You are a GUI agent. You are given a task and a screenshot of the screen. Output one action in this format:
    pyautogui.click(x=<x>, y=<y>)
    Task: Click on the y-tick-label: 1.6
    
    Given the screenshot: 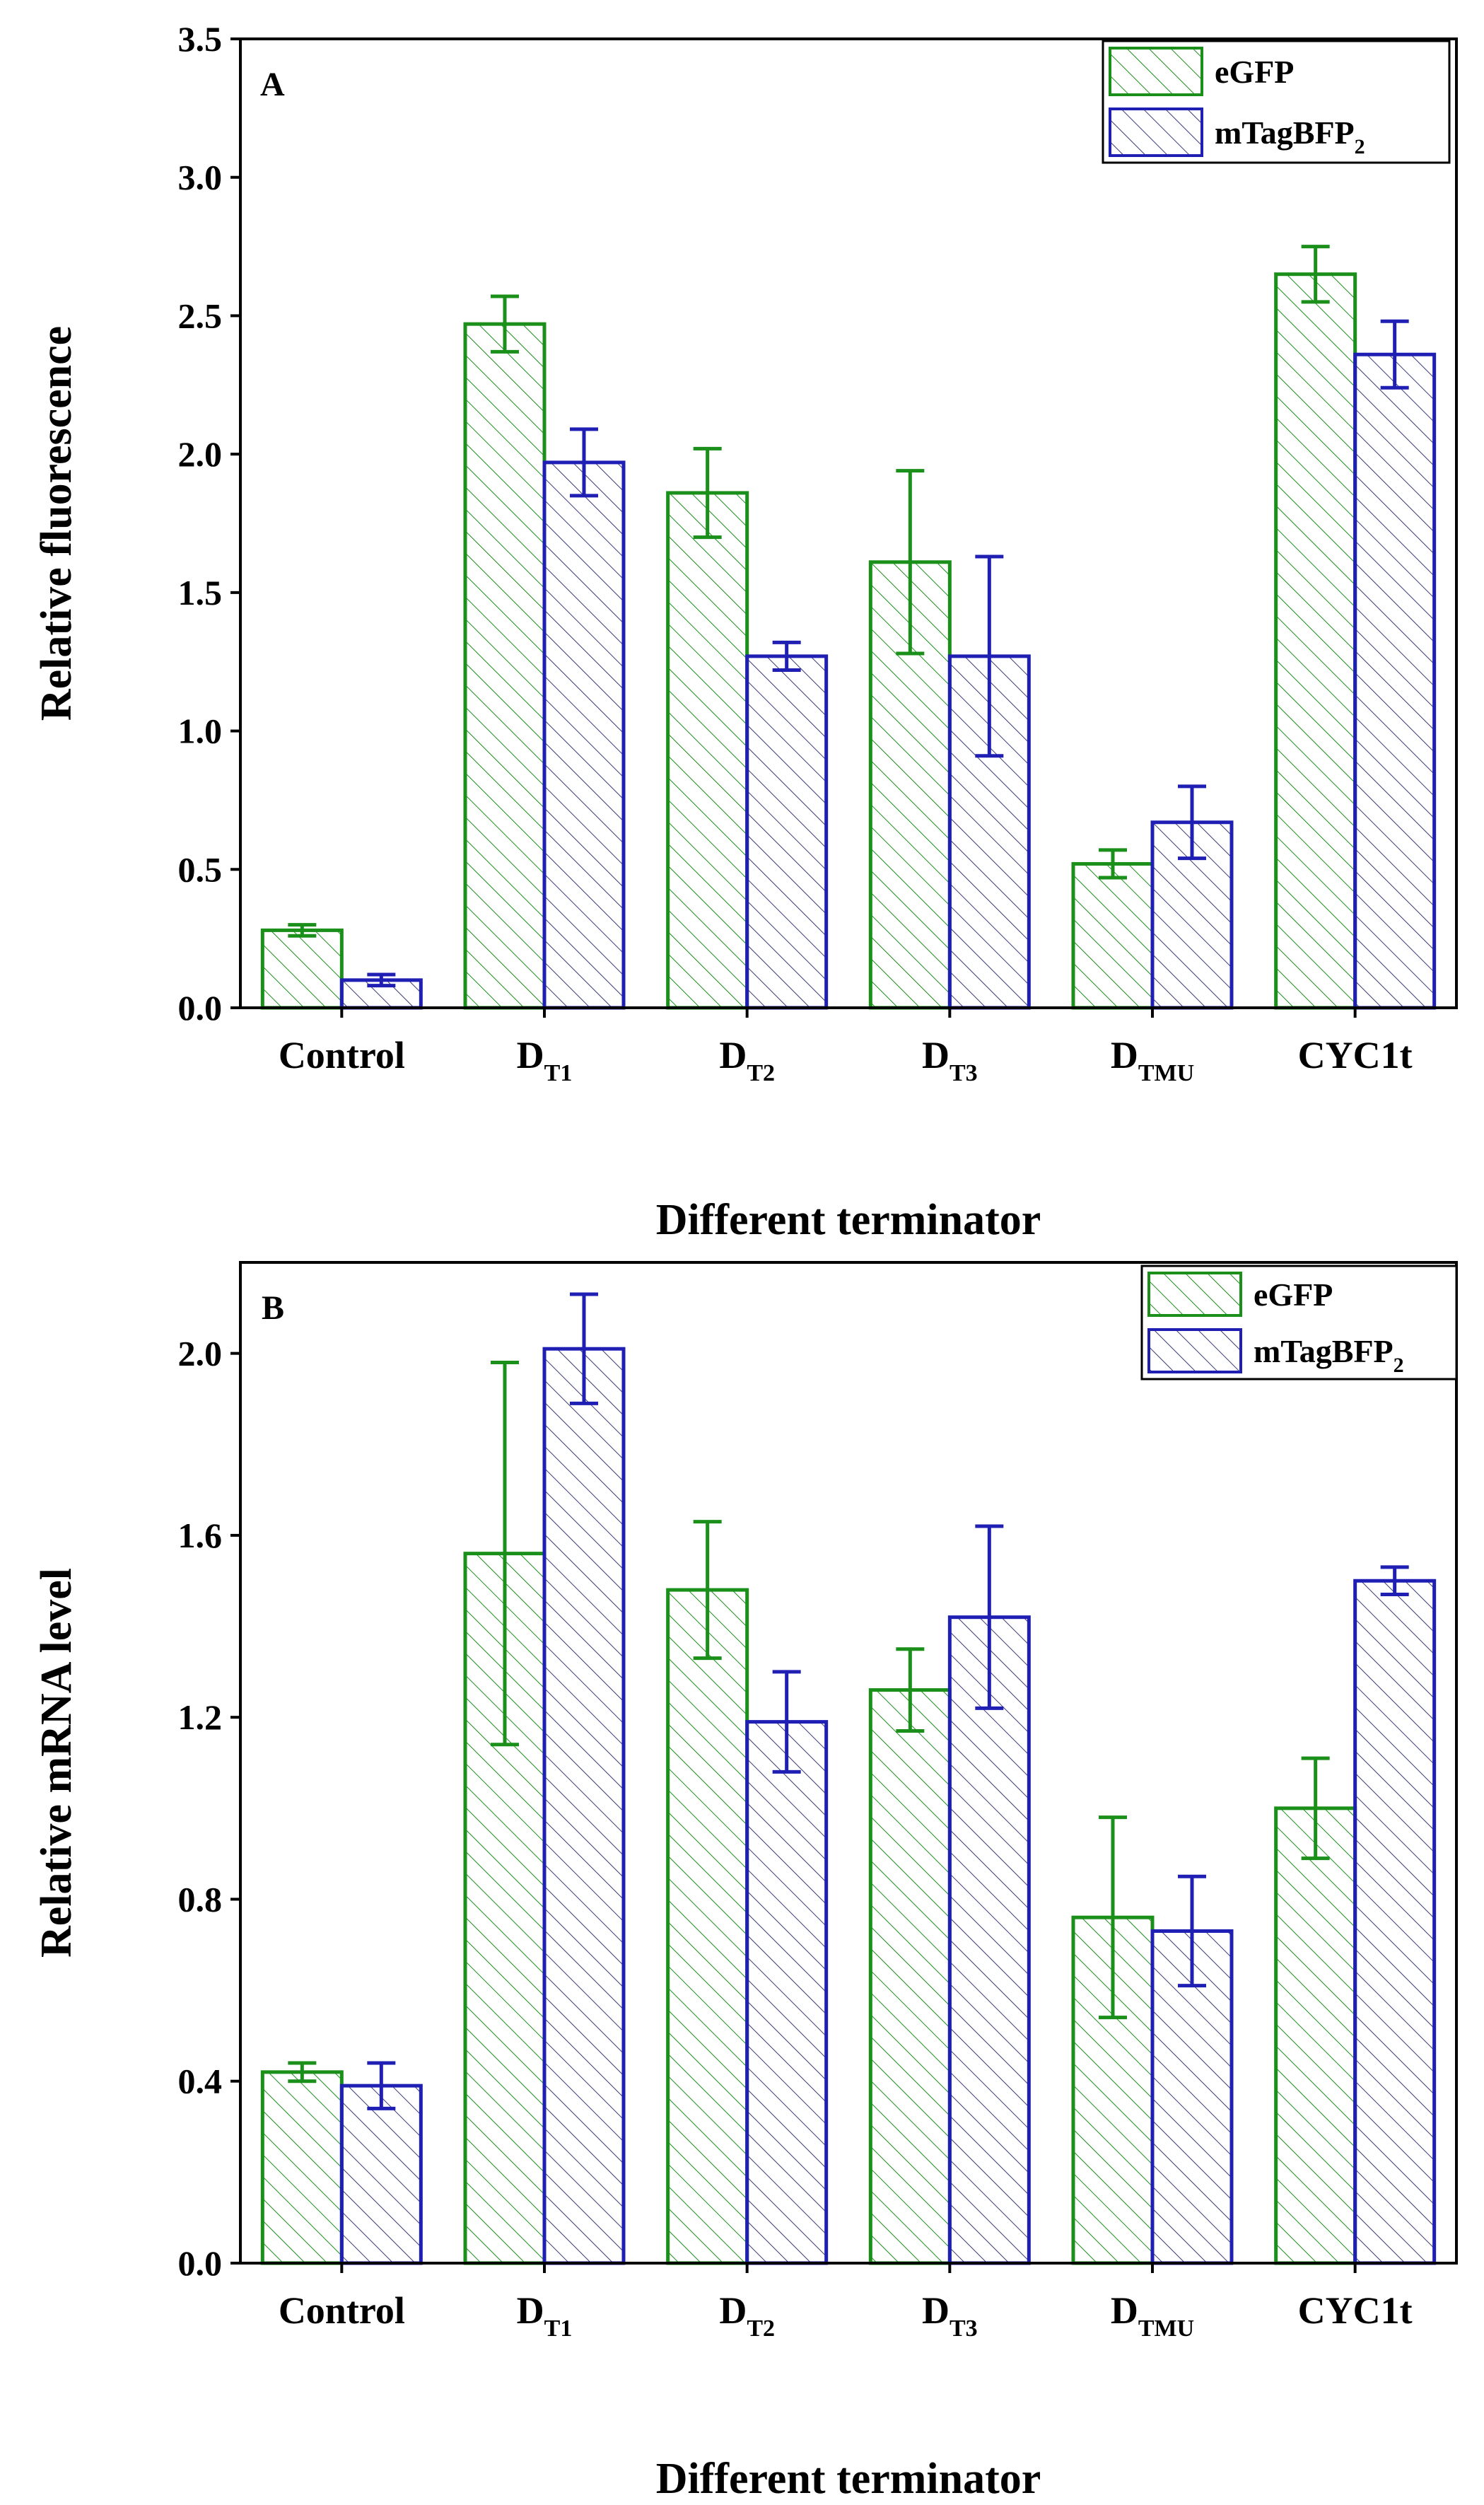 What is the action you would take?
    pyautogui.click(x=200, y=1535)
    